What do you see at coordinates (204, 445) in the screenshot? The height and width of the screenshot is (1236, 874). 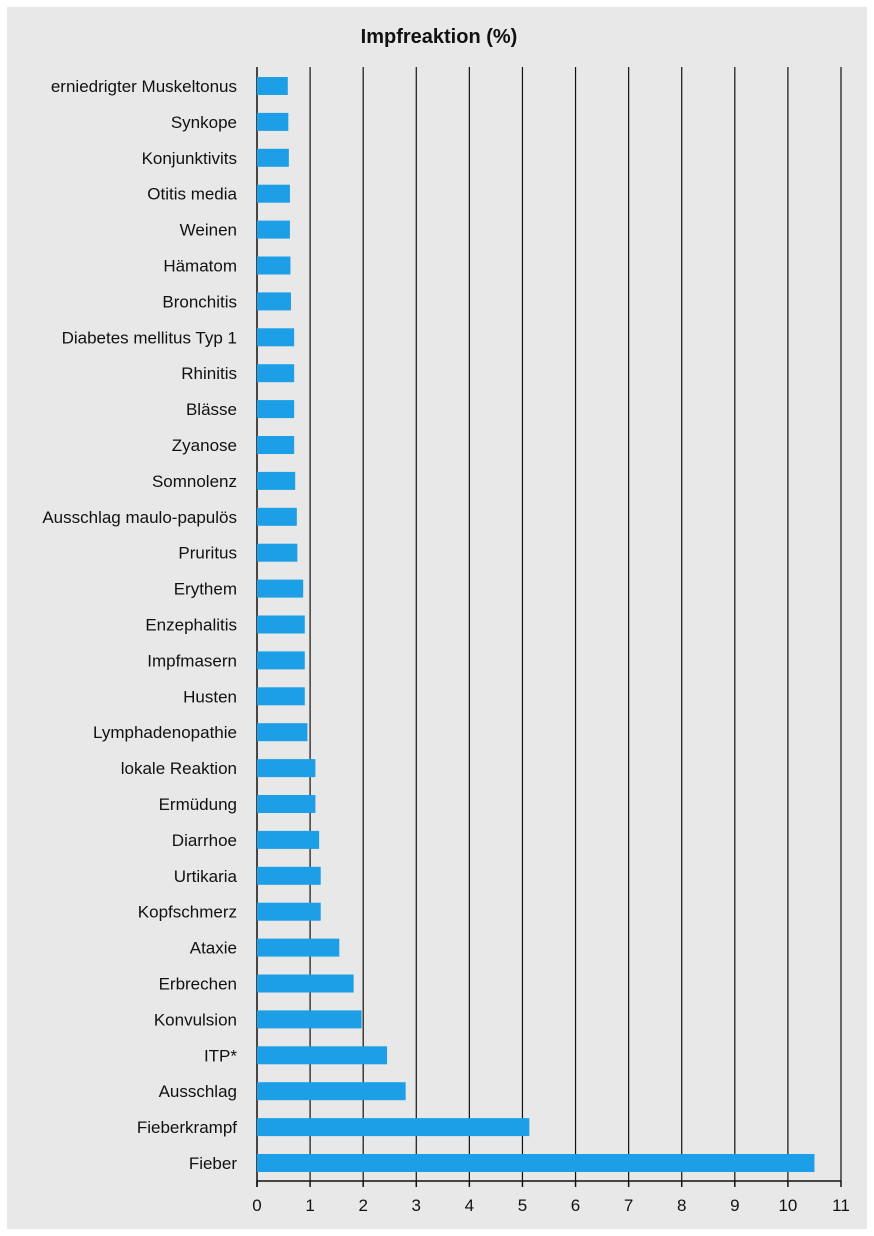 I see `category-label-10: Zyanose` at bounding box center [204, 445].